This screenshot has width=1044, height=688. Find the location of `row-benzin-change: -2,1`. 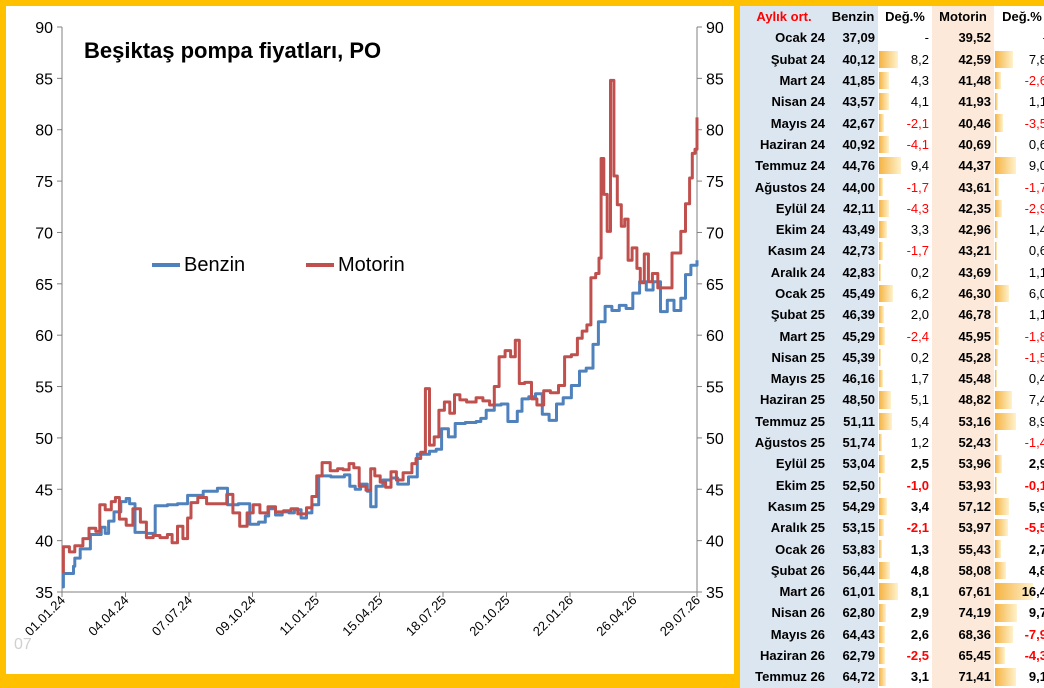

row-benzin-change: -2,1 is located at coordinates (905, 528).